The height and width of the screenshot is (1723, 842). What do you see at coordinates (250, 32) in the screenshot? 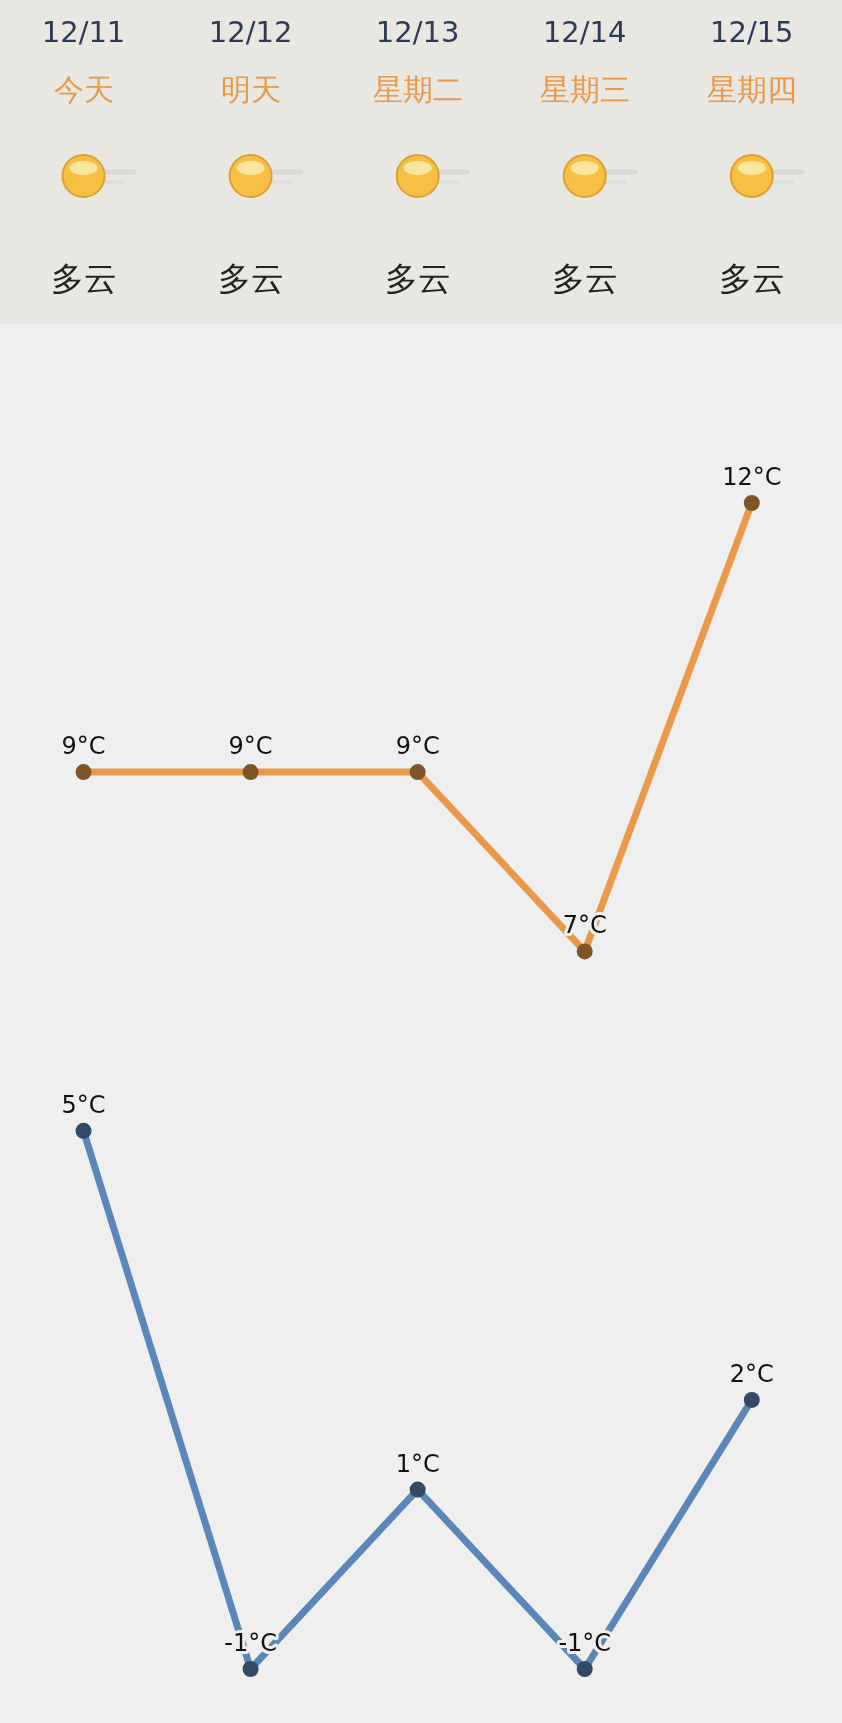
I see `x-tick-label: 12/12` at bounding box center [250, 32].